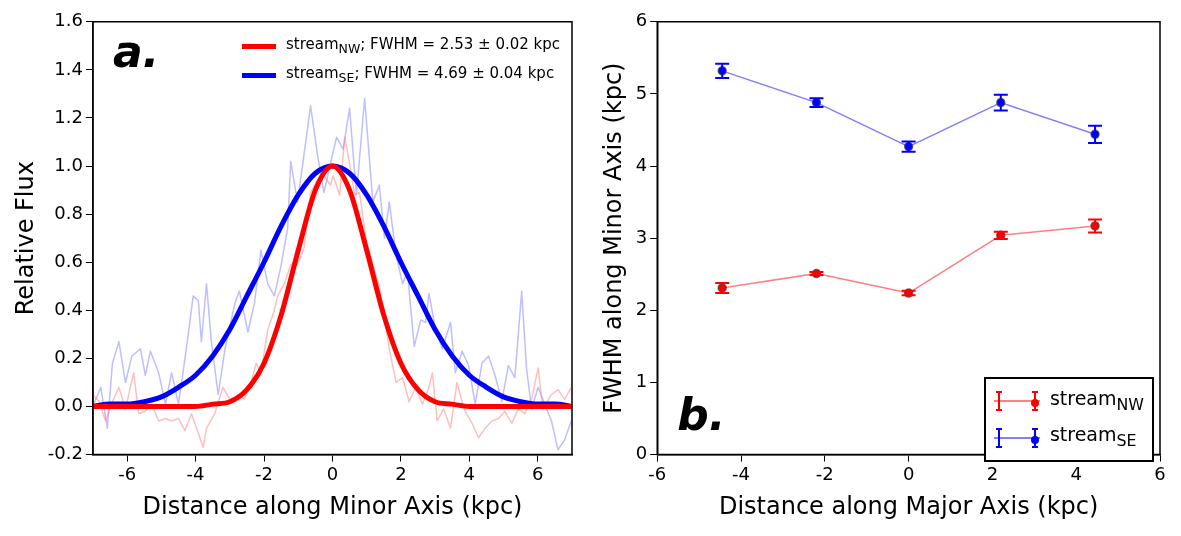 The image size is (1181, 536). What do you see at coordinates (641, 164) in the screenshot?
I see `y-tick-label: 4` at bounding box center [641, 164].